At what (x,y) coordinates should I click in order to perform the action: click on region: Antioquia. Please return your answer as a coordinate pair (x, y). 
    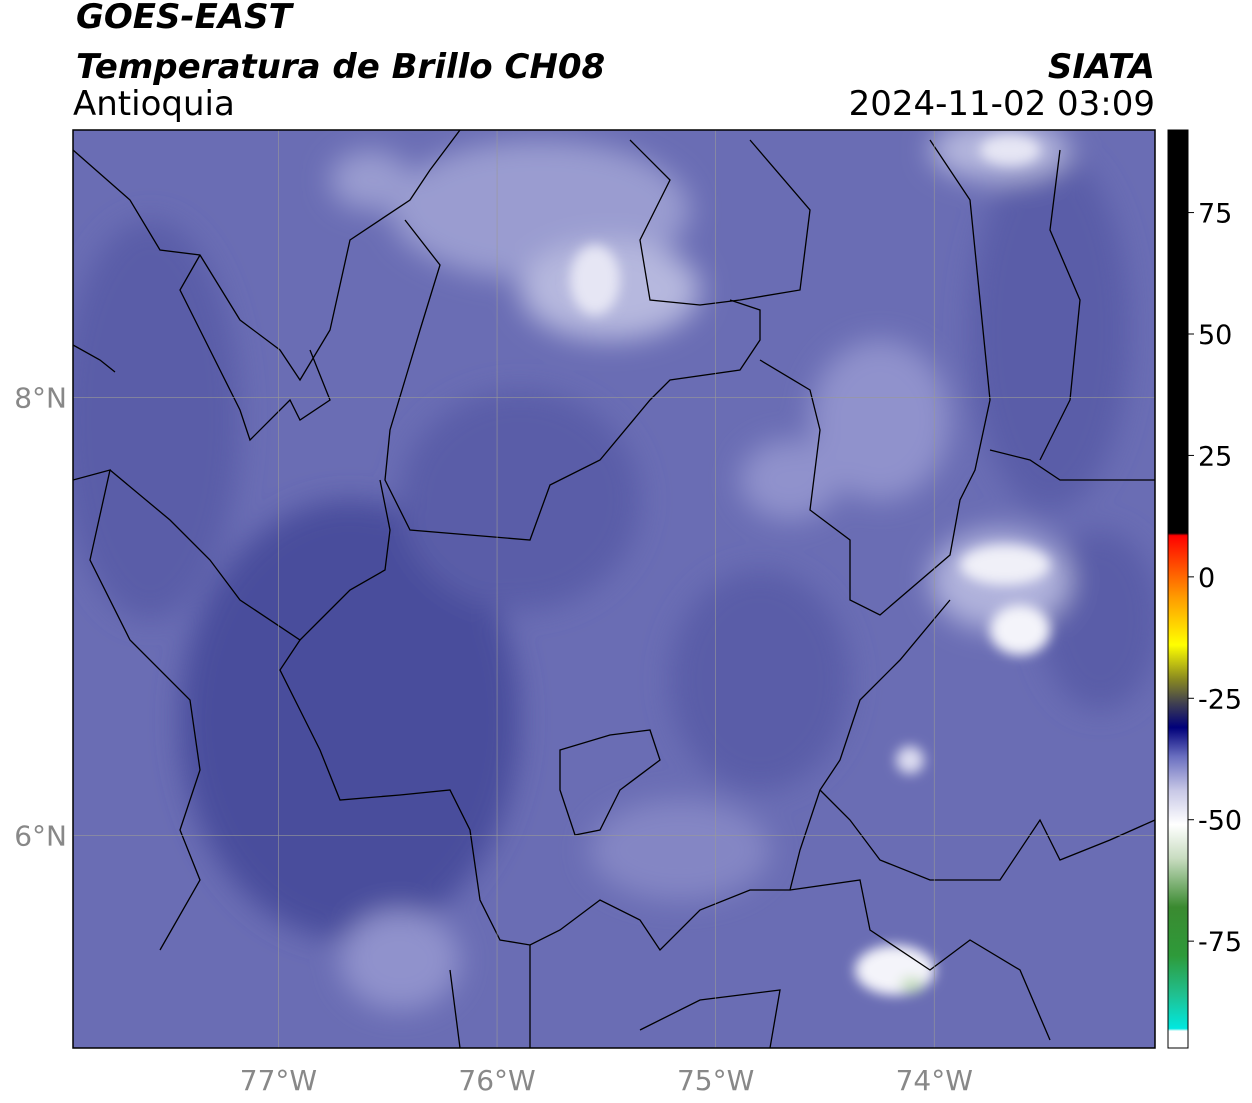
    Looking at the image, I should click on (154, 104).